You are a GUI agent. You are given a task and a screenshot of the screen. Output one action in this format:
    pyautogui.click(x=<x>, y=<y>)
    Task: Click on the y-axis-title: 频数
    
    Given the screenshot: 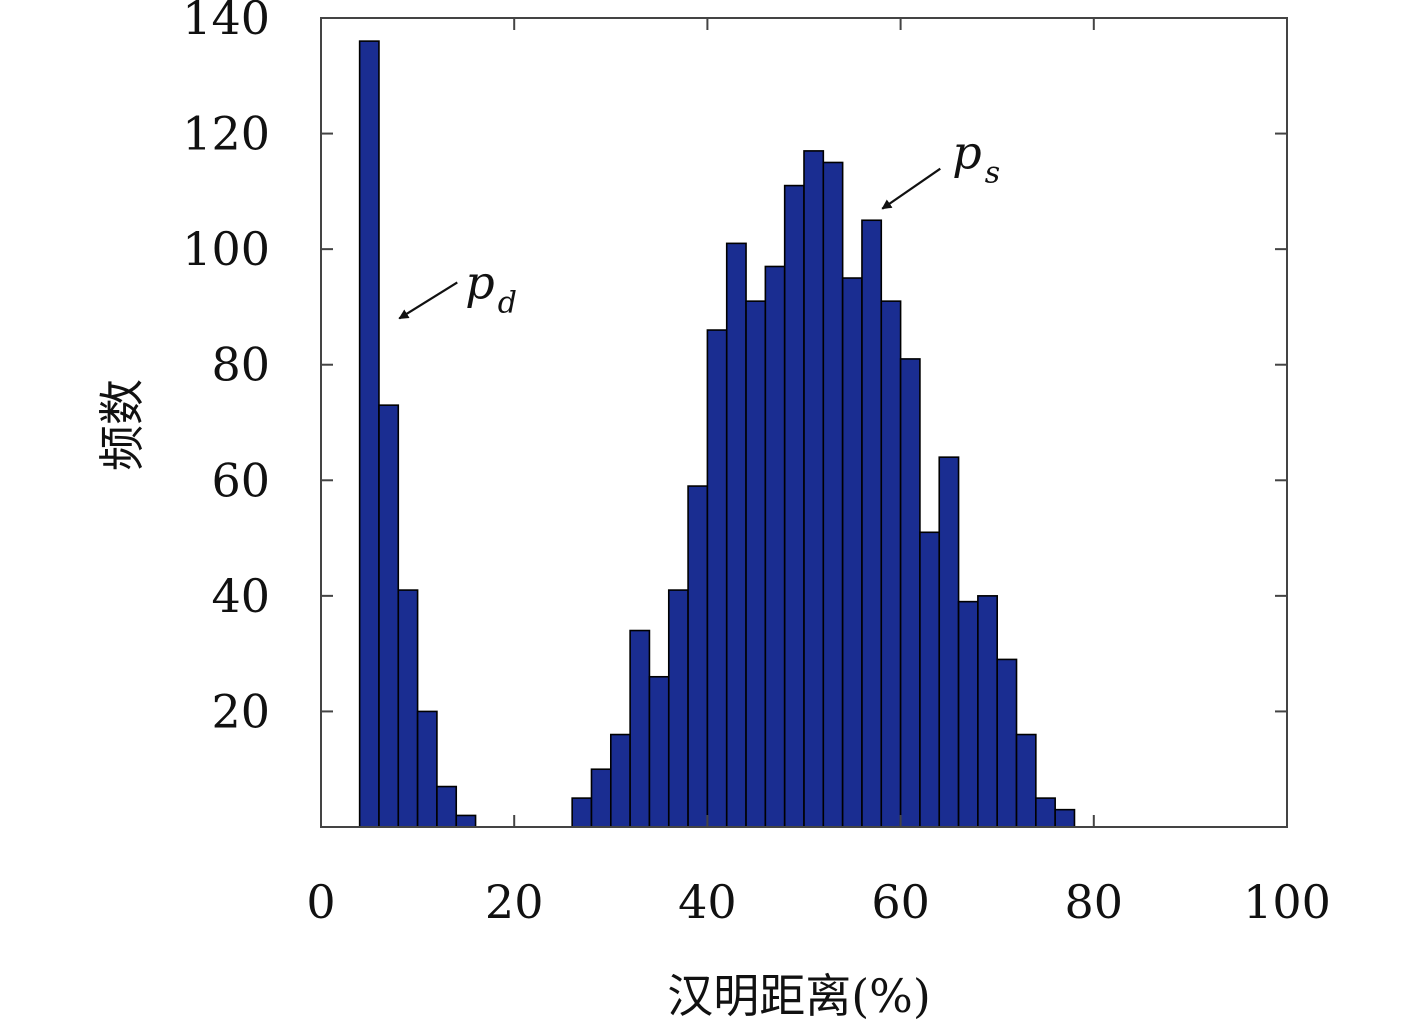 What is the action you would take?
    pyautogui.click(x=122, y=425)
    